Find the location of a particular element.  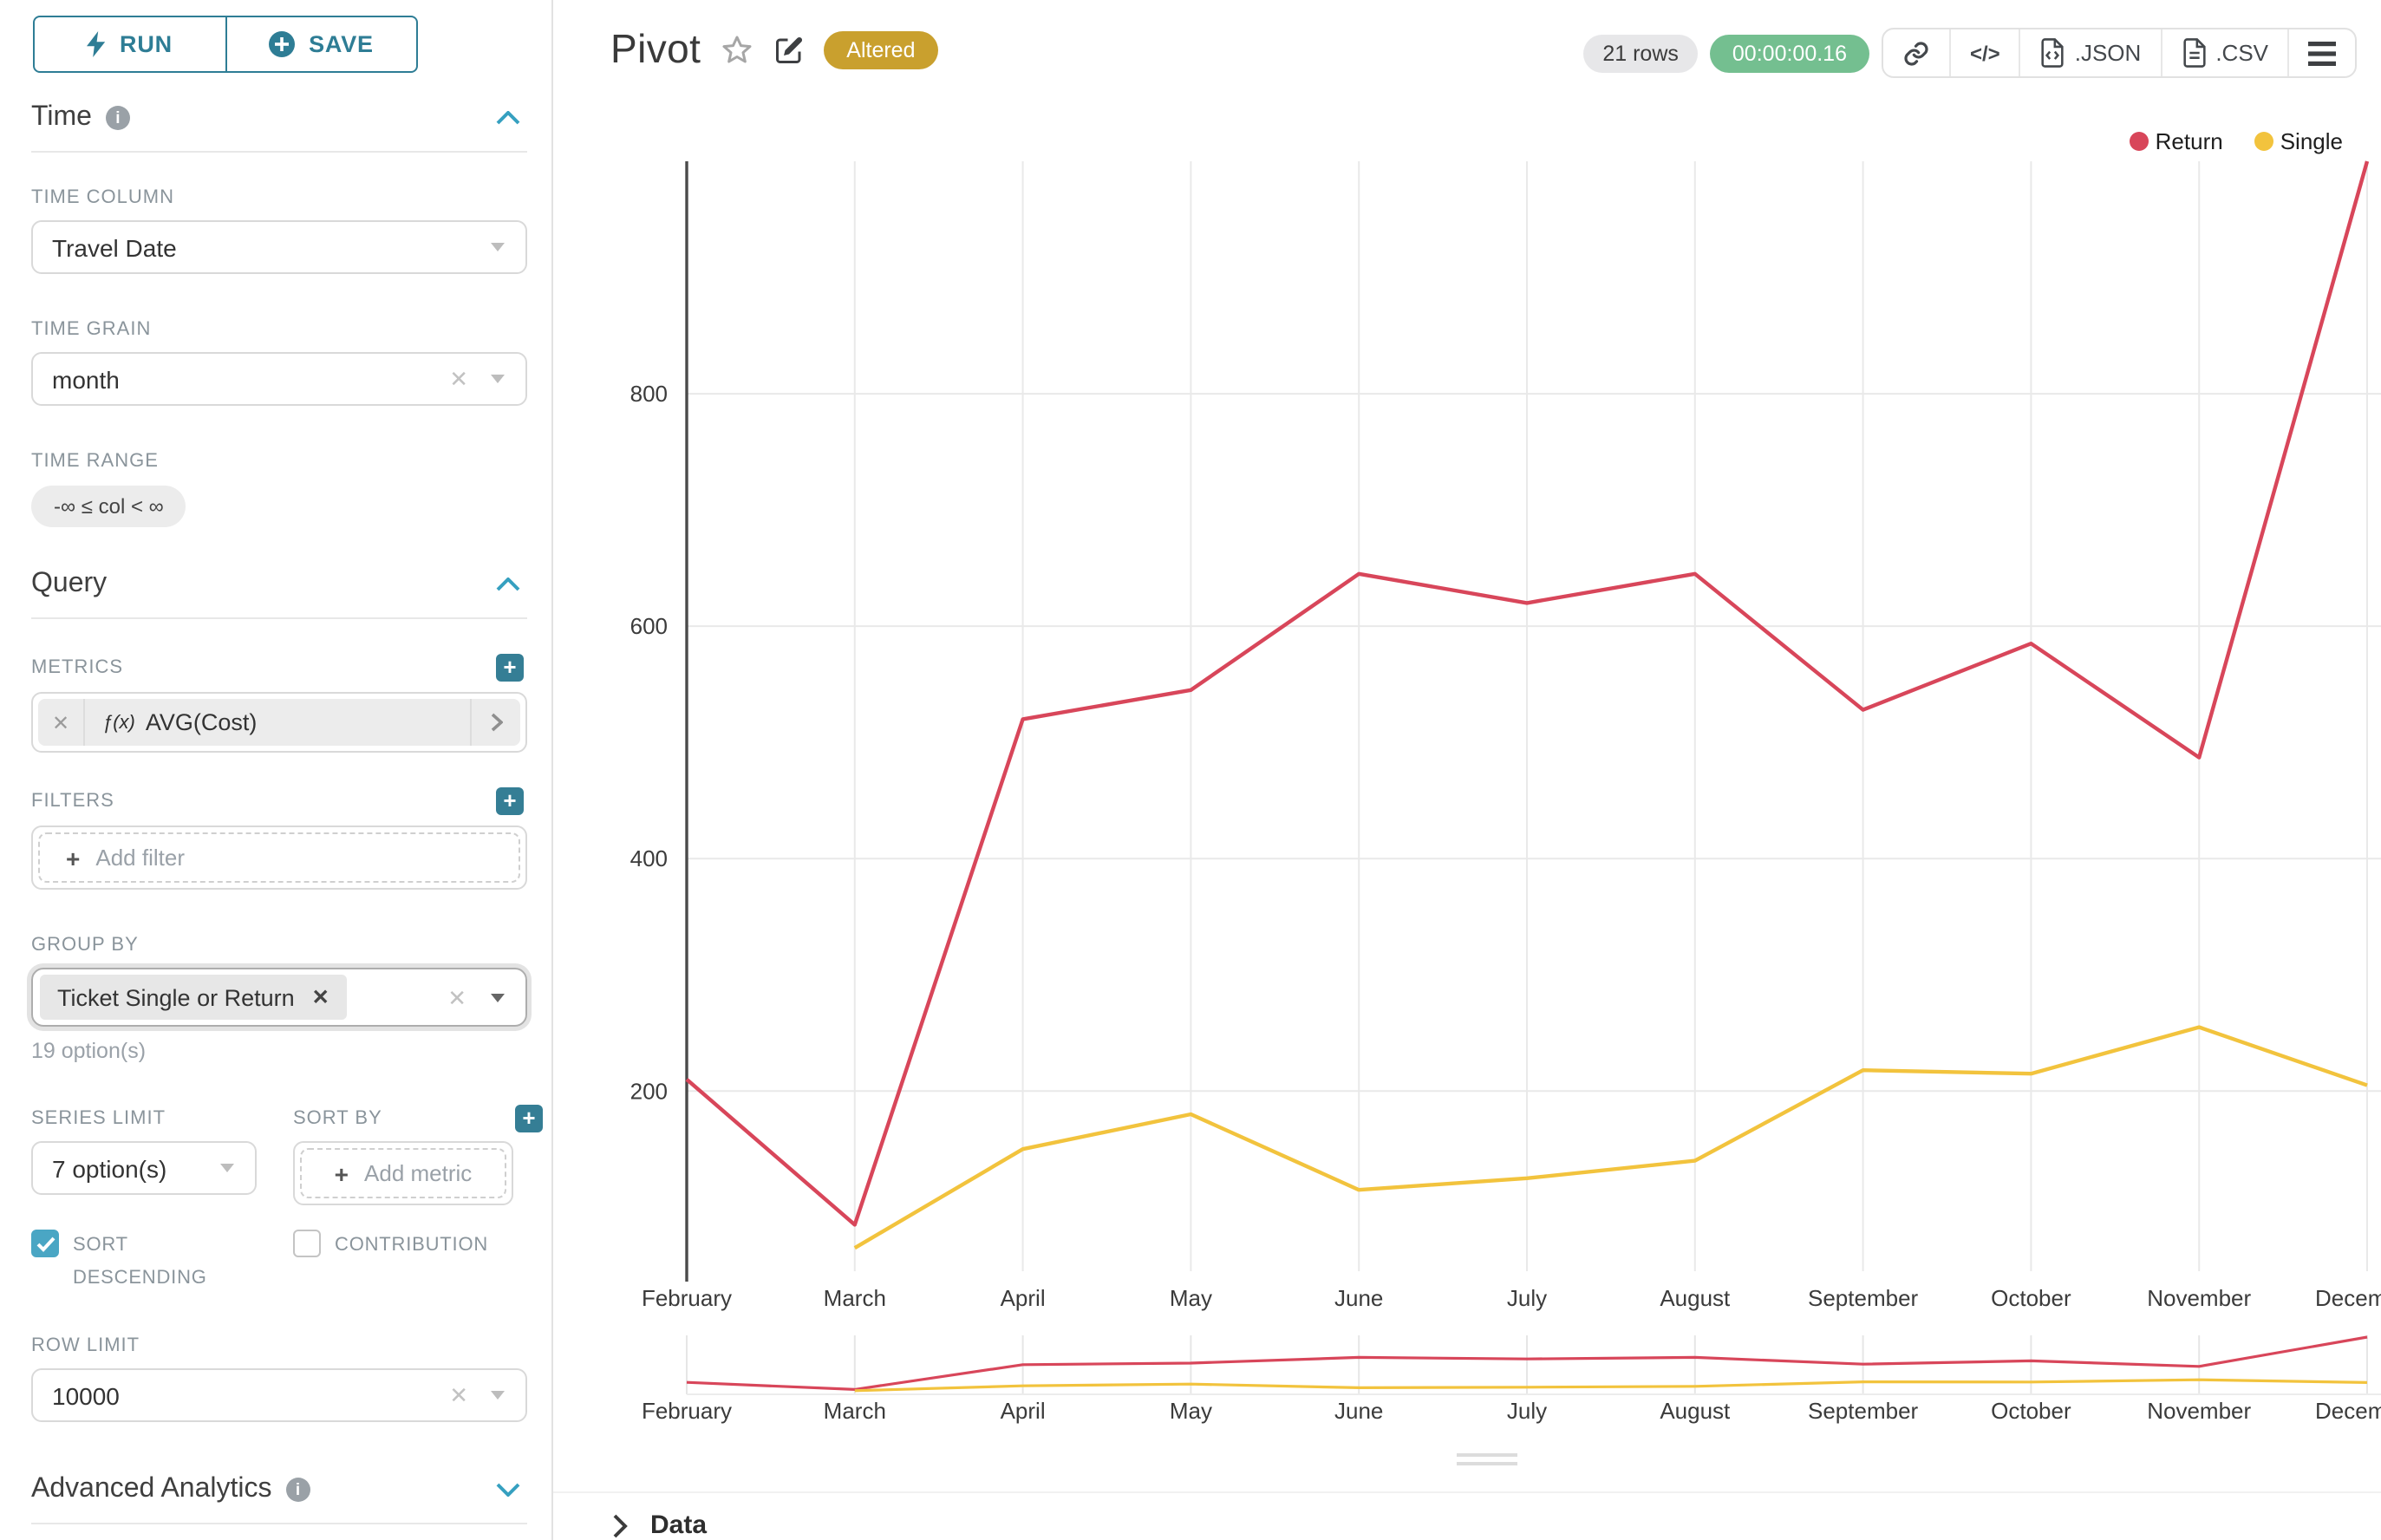

sort-descending-checkbox is located at coordinates (45, 1243).